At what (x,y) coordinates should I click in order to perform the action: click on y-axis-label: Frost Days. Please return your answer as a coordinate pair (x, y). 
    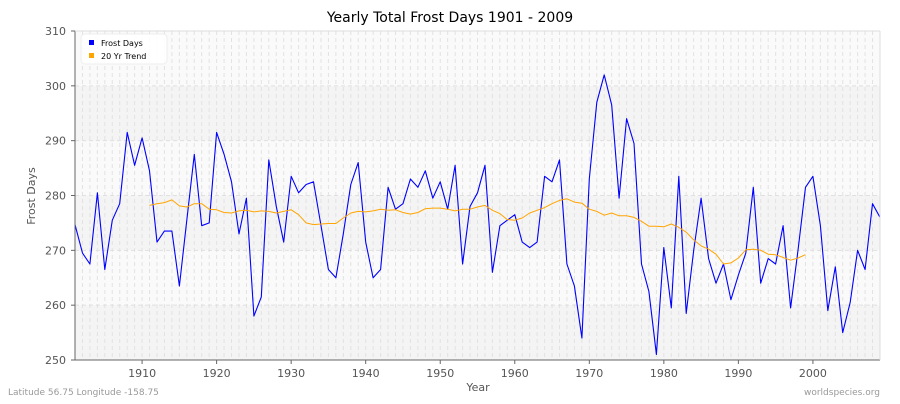
    Looking at the image, I should click on (31, 196).